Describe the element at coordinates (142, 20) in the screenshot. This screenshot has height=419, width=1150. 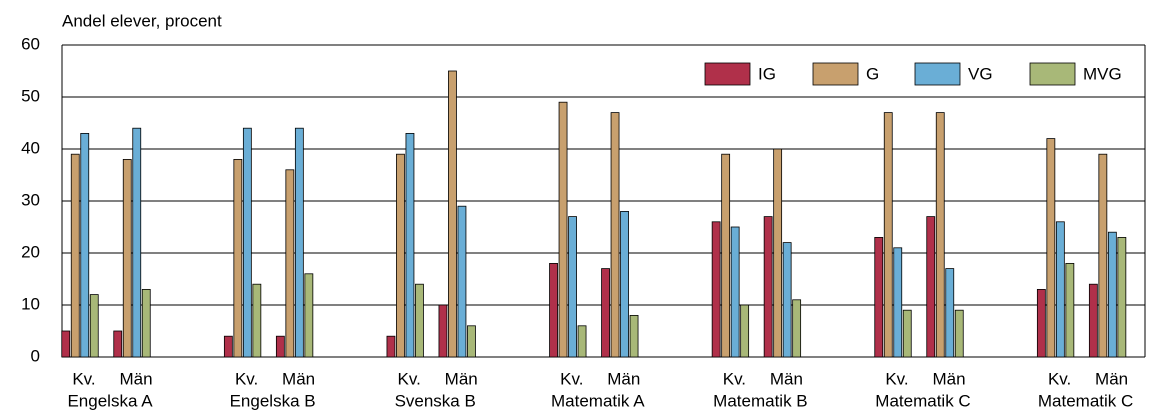
I see `y-axis-label: Andel elever, procent` at that location.